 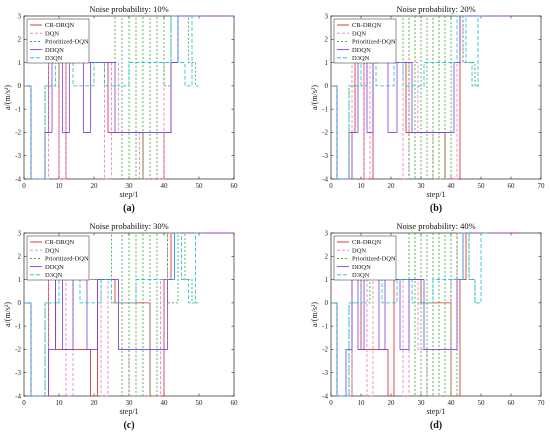 I want to click on series-line-cr-drqn, so click(x=424, y=314).